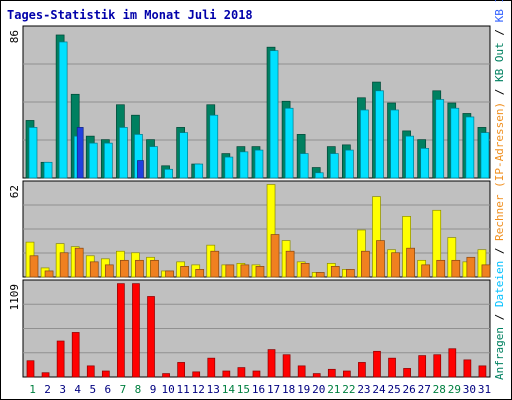 The image size is (512, 400). Describe the element at coordinates (14, 36) in the screenshot. I see `panel-top-ymax-label: 86` at that location.